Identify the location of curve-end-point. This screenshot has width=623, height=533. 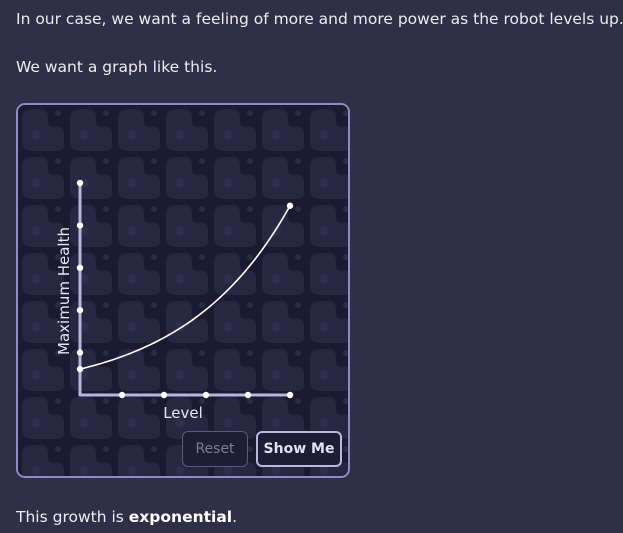
(290, 205).